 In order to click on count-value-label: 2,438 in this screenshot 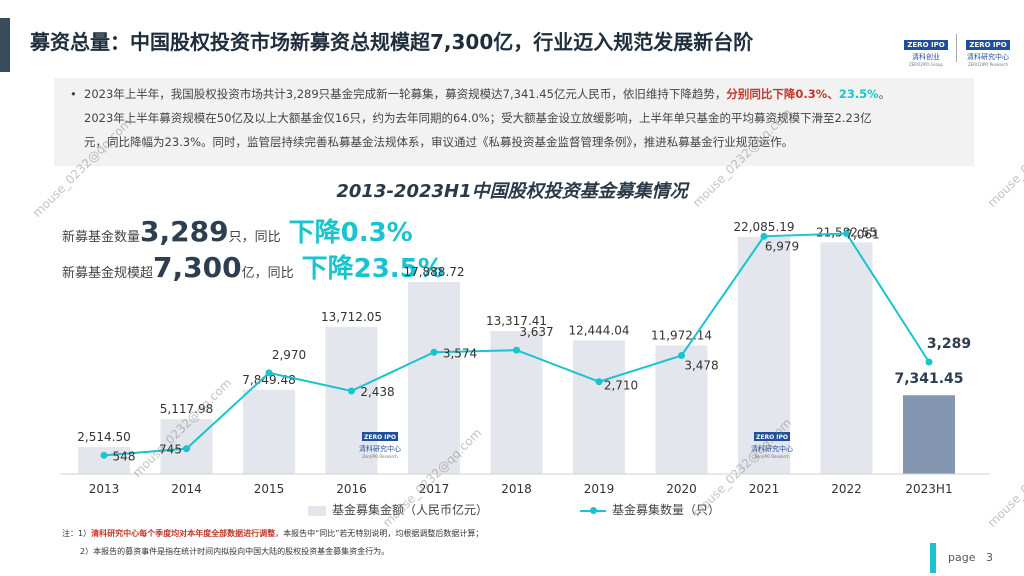, I will do `click(377, 392)`.